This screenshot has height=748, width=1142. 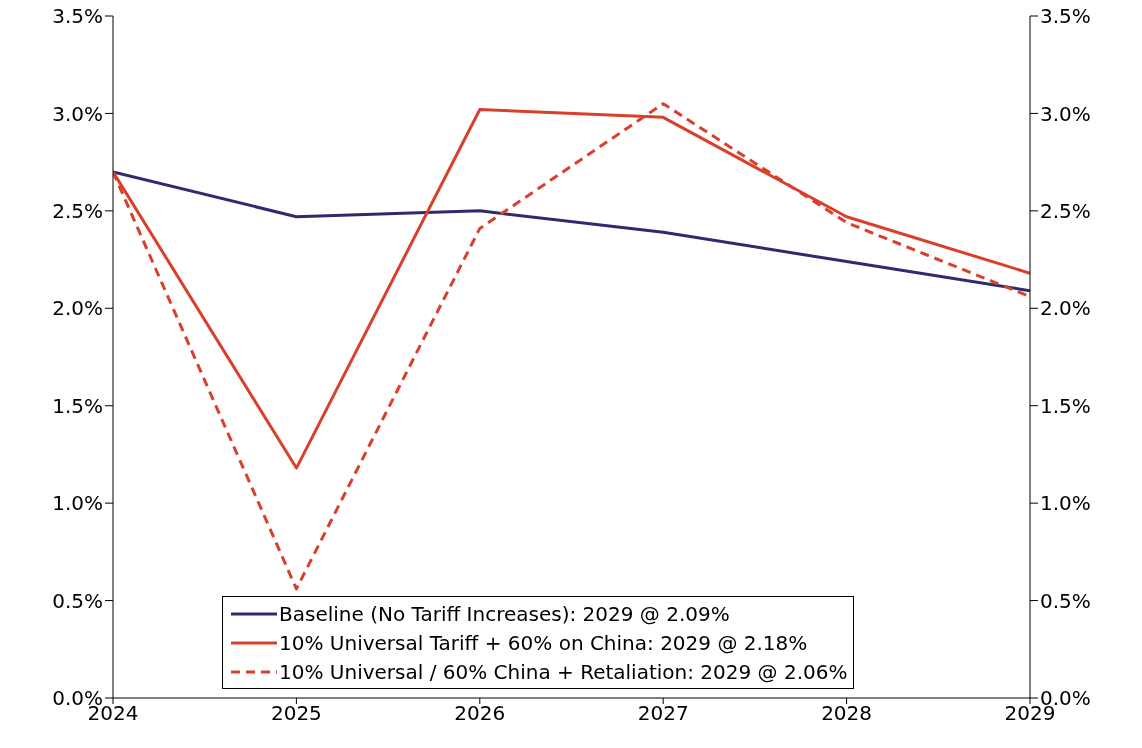 What do you see at coordinates (1065, 16) in the screenshot?
I see `y2-tick-label: 3.5%` at bounding box center [1065, 16].